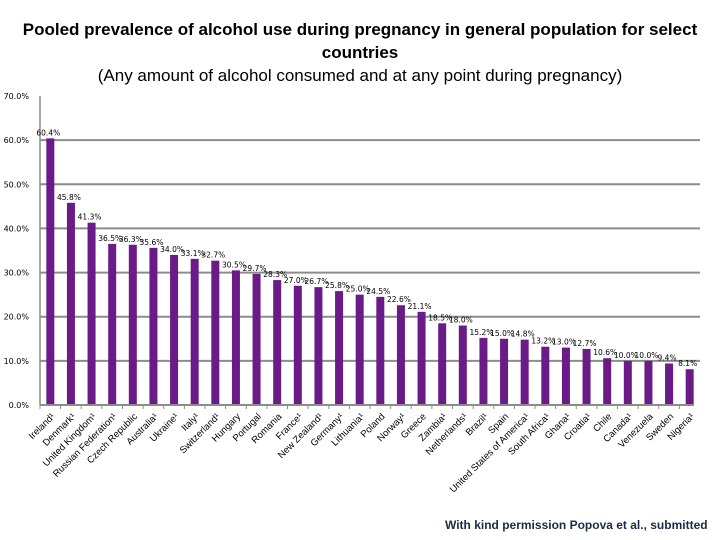 The image size is (720, 540). I want to click on data-label: 22.6%, so click(399, 299).